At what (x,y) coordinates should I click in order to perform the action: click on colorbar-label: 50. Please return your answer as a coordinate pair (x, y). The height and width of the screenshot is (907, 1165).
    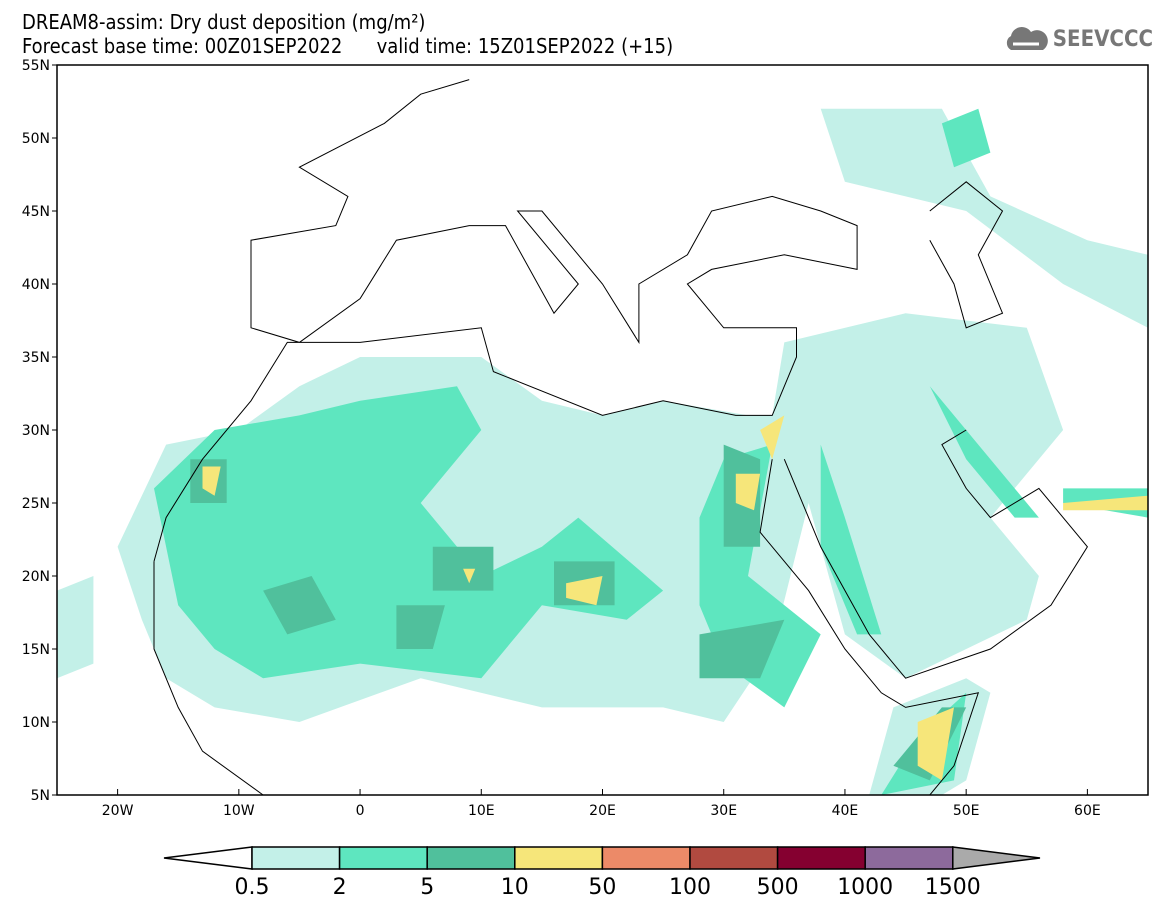
    Looking at the image, I should click on (602, 887).